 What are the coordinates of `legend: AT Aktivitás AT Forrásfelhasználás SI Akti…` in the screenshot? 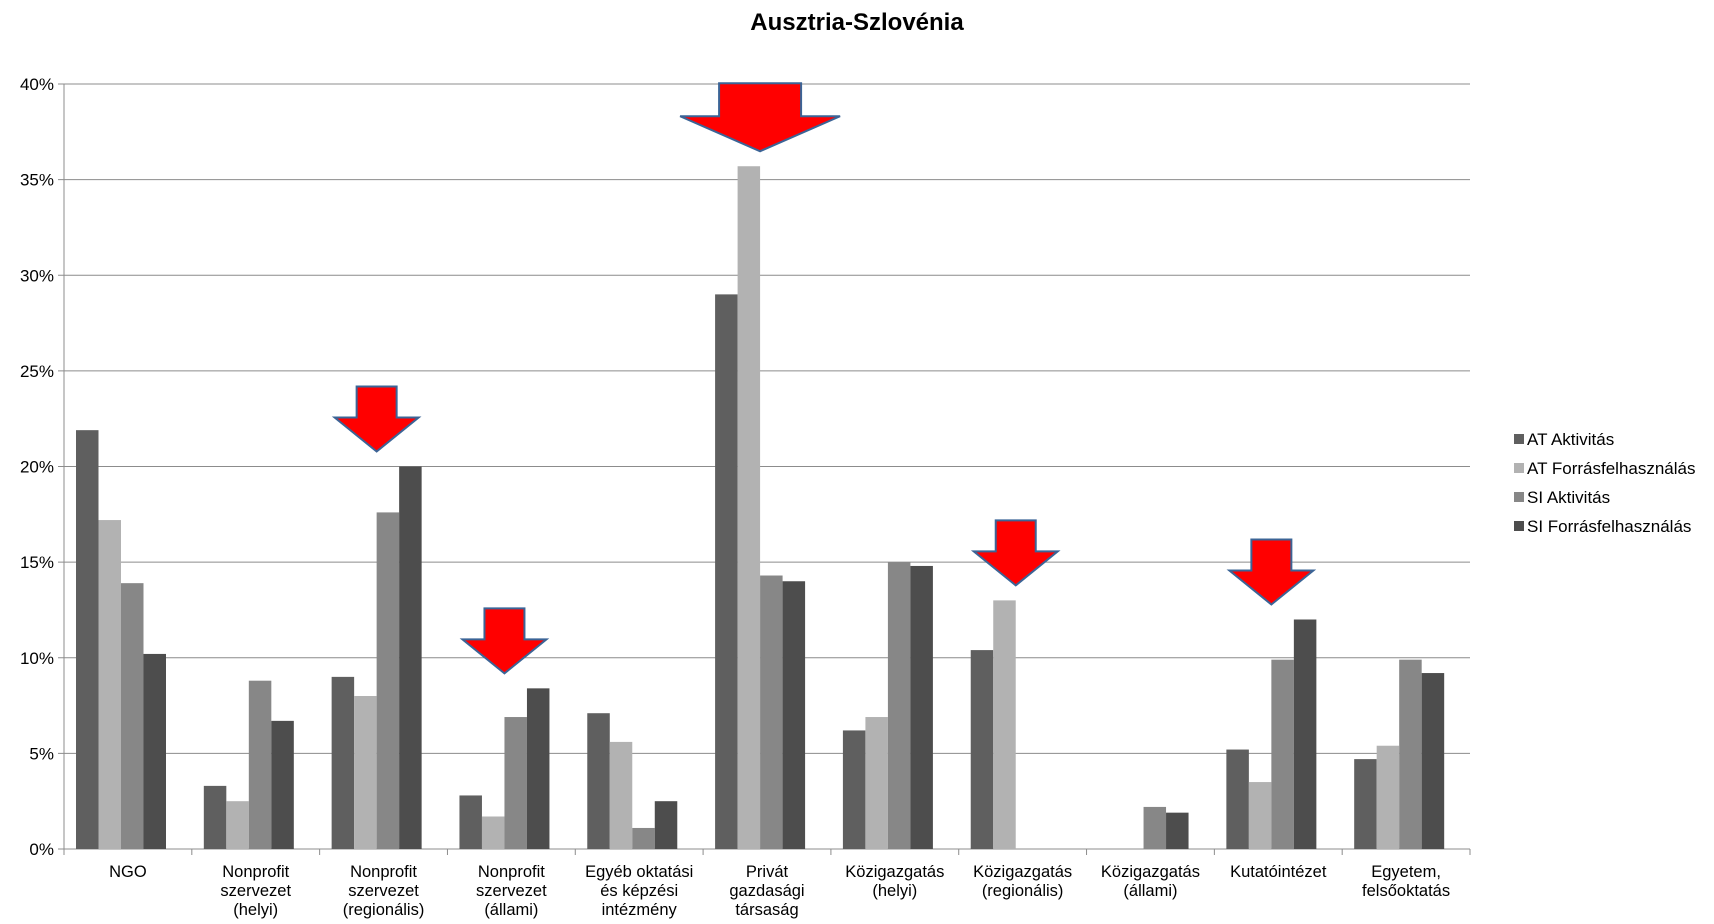 It's located at (1605, 483).